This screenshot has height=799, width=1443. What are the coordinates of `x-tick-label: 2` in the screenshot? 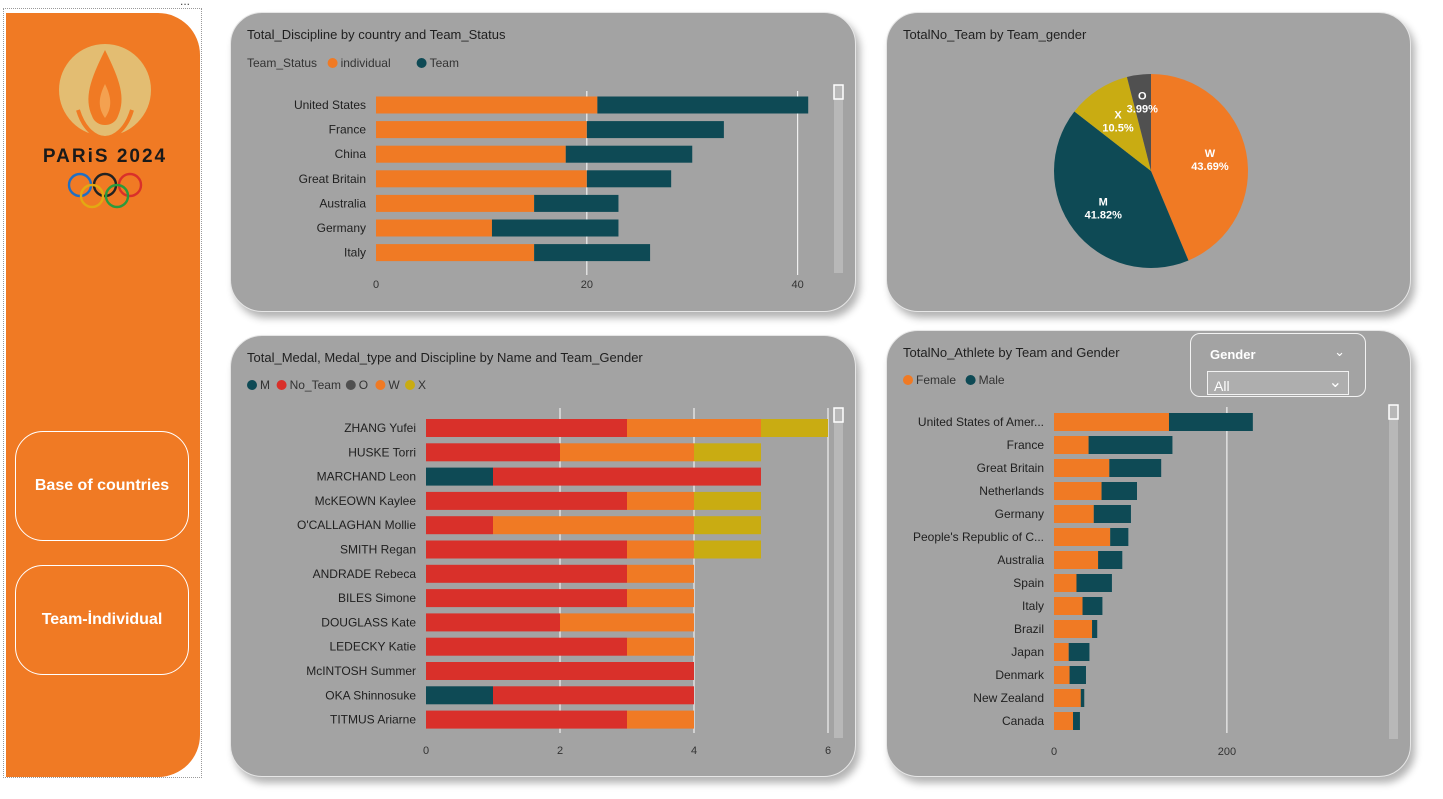 It's located at (560, 751).